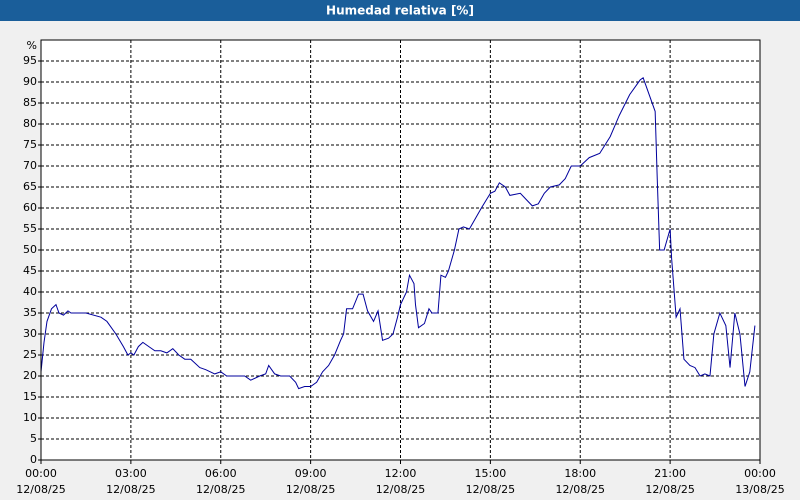  I want to click on y-tick-label: 85, so click(30, 102).